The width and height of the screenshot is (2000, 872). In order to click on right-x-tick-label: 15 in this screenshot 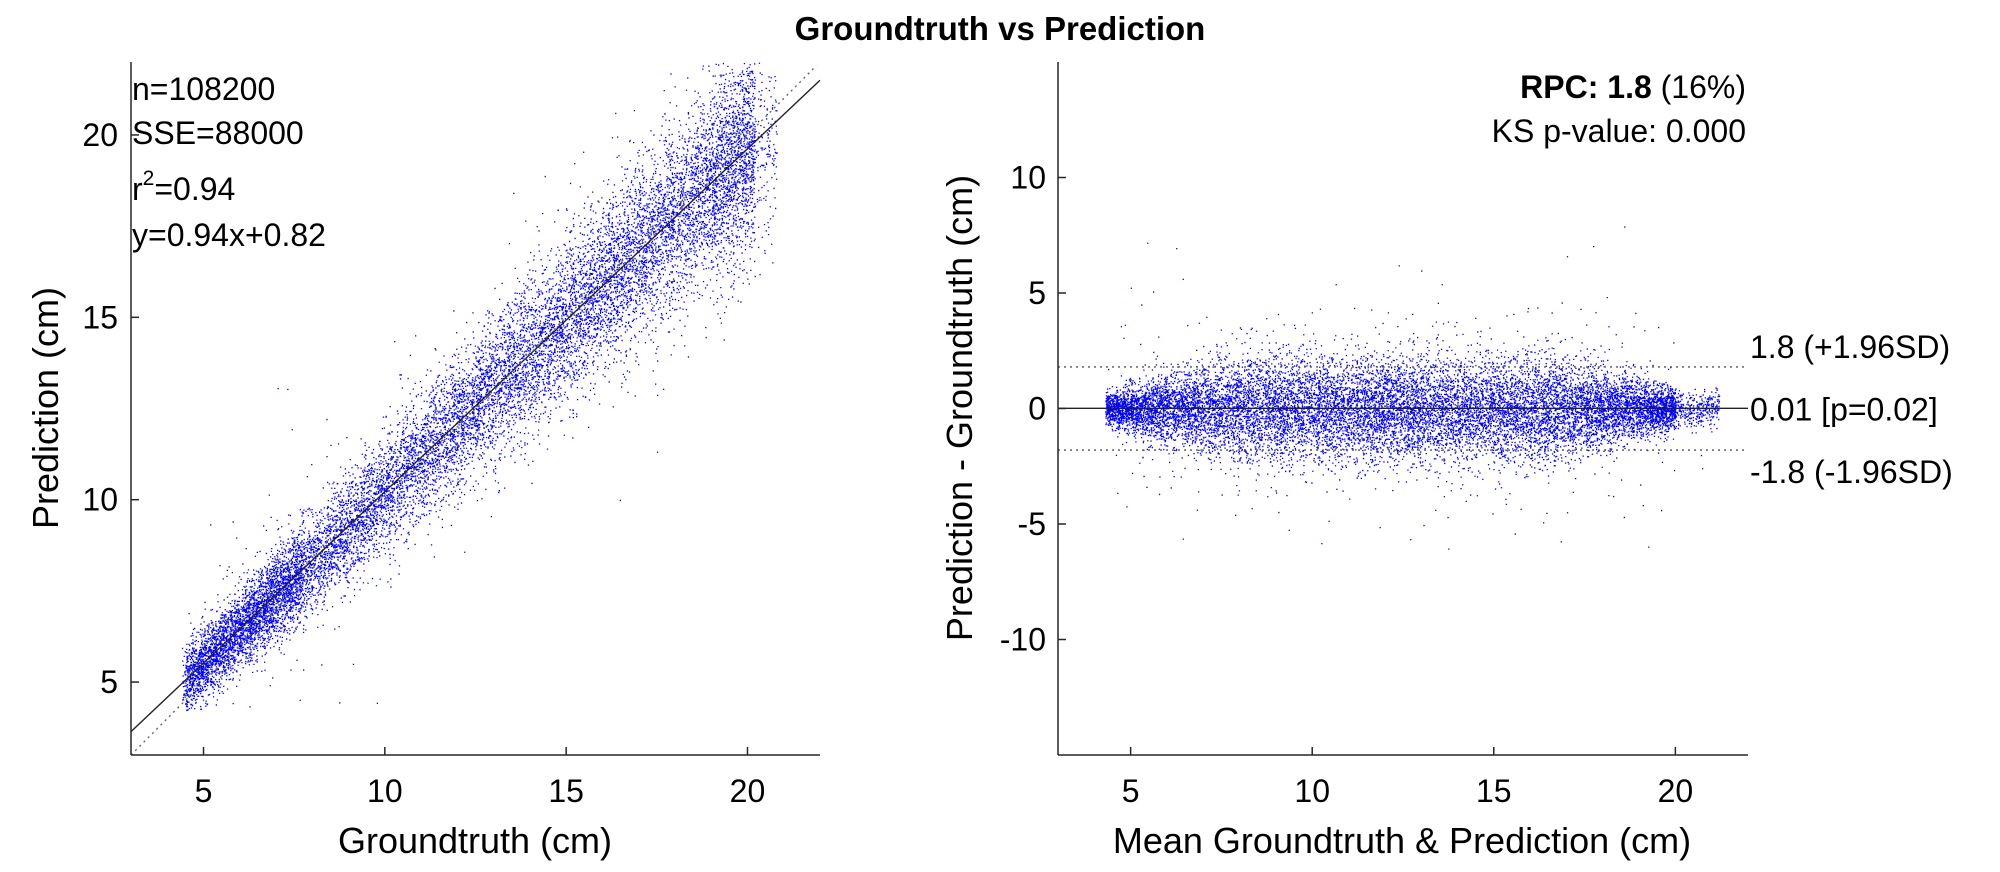, I will do `click(1494, 791)`.